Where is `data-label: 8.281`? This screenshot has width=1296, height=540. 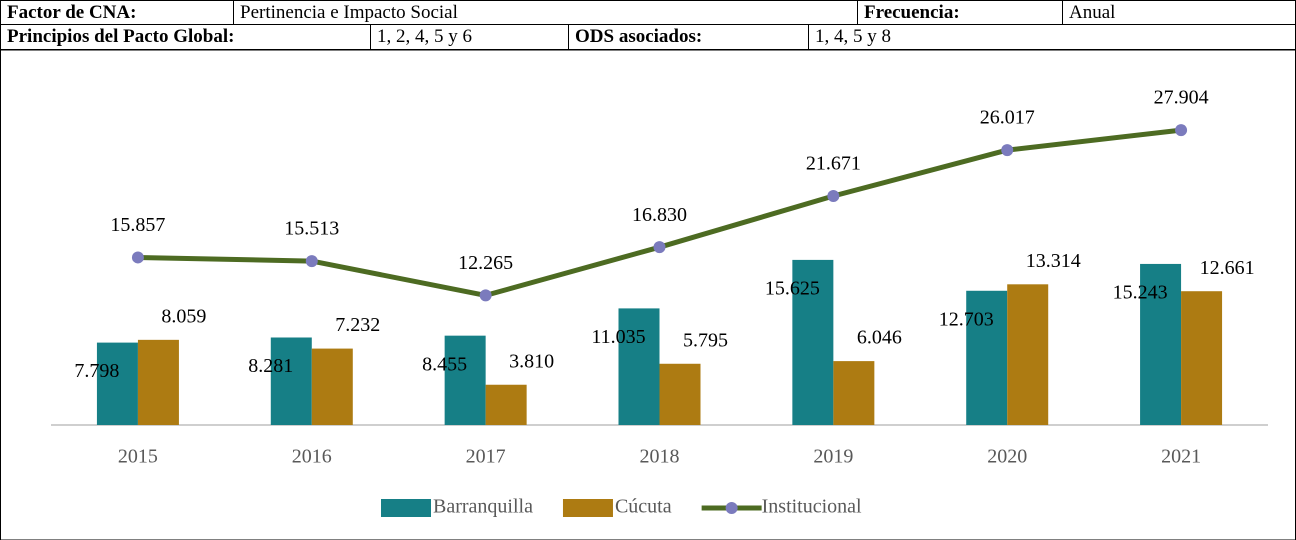
data-label: 8.281 is located at coordinates (270, 366).